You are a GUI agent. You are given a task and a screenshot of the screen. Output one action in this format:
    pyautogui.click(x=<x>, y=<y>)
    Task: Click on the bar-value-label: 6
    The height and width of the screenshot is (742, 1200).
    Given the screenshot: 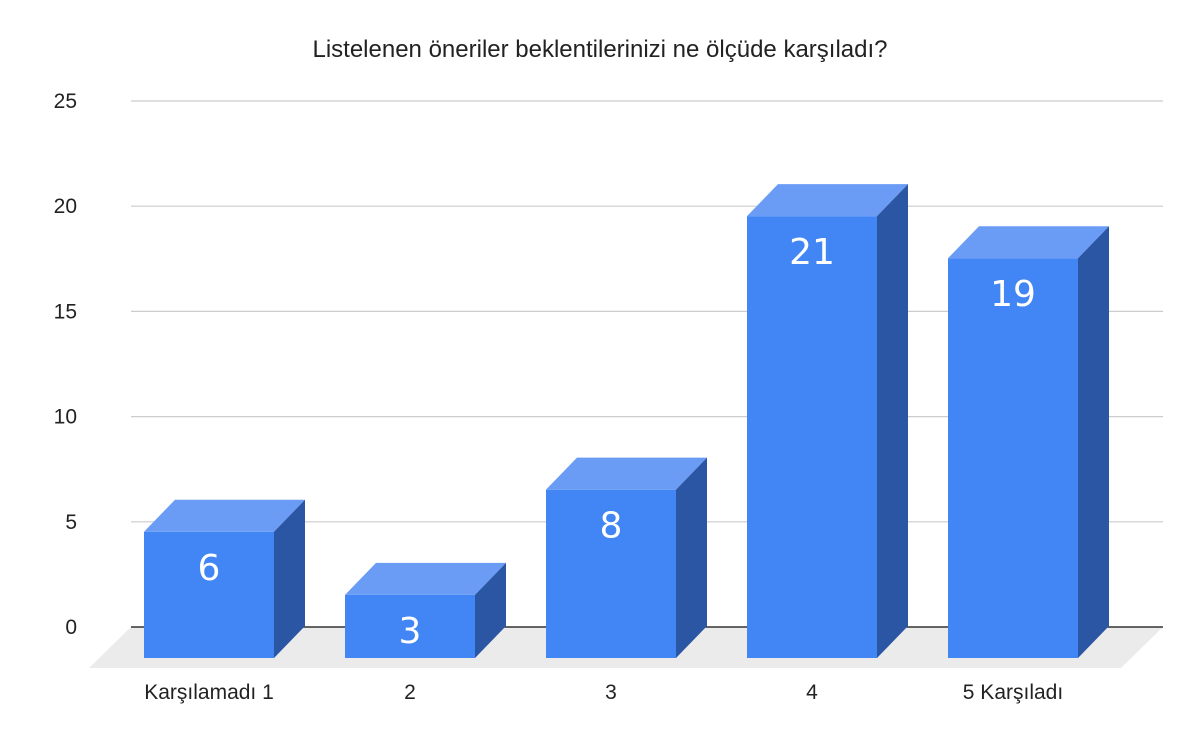 What is the action you would take?
    pyautogui.click(x=209, y=568)
    